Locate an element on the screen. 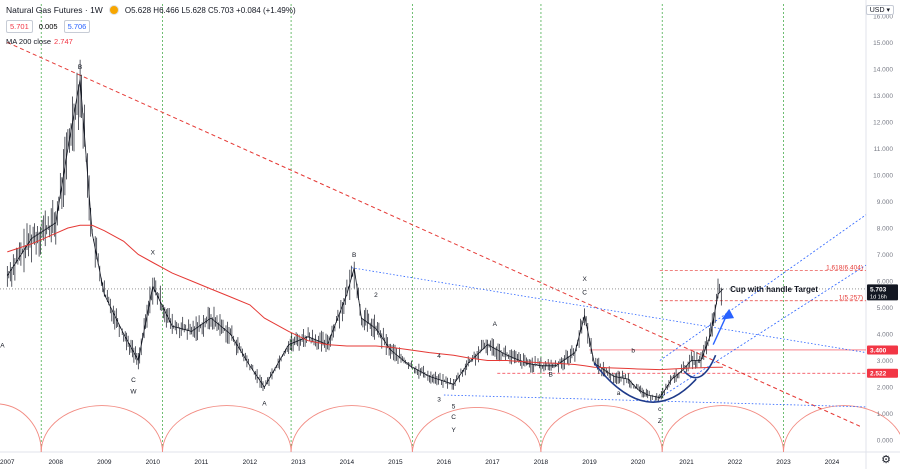 The height and width of the screenshot is (469, 900). x-tick-label: 2013 is located at coordinates (298, 462).